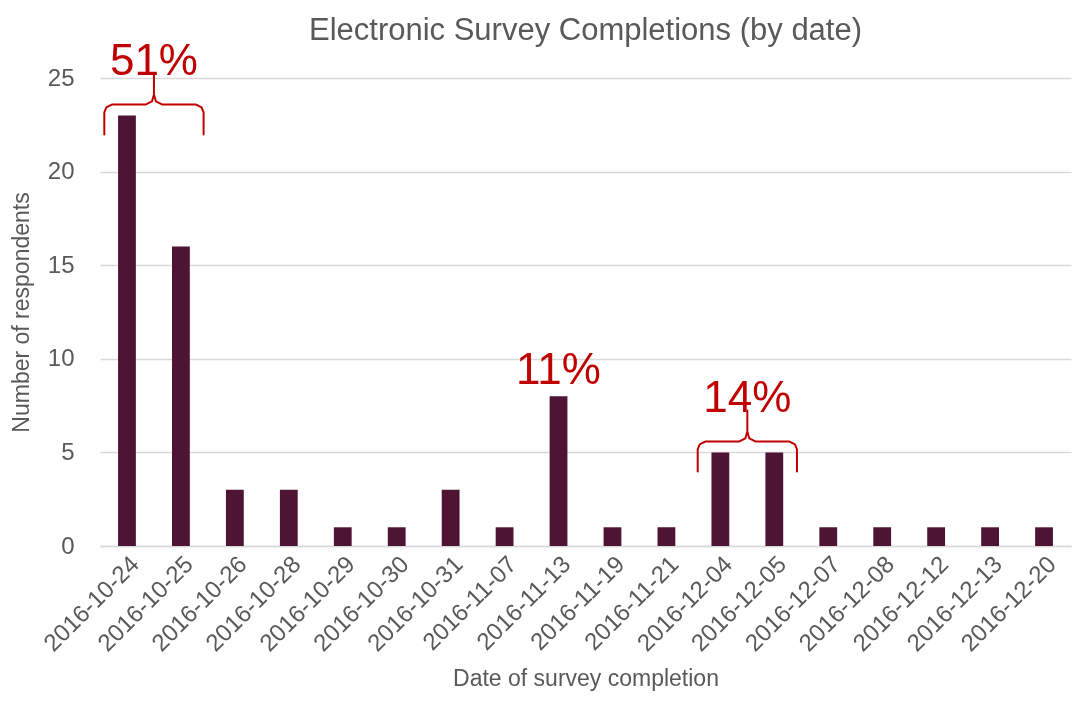 The height and width of the screenshot is (711, 1076). What do you see at coordinates (747, 397) in the screenshot?
I see `annotation: 14%` at bounding box center [747, 397].